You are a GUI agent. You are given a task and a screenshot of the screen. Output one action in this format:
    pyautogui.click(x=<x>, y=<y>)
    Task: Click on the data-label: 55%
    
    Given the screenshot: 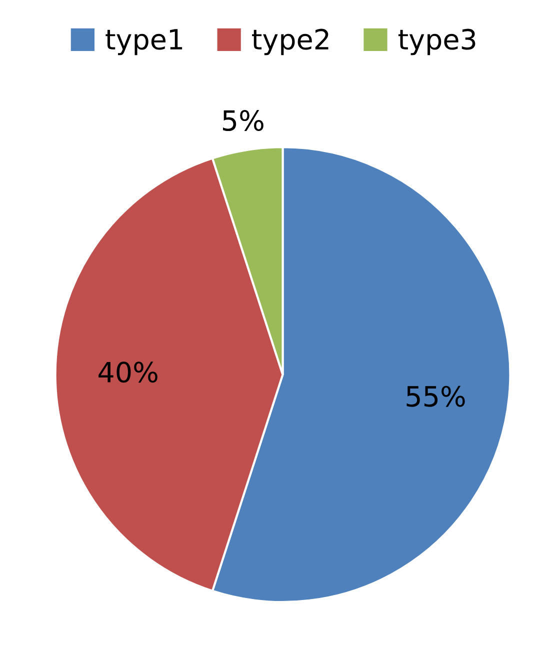 What is the action you would take?
    pyautogui.click(x=435, y=396)
    